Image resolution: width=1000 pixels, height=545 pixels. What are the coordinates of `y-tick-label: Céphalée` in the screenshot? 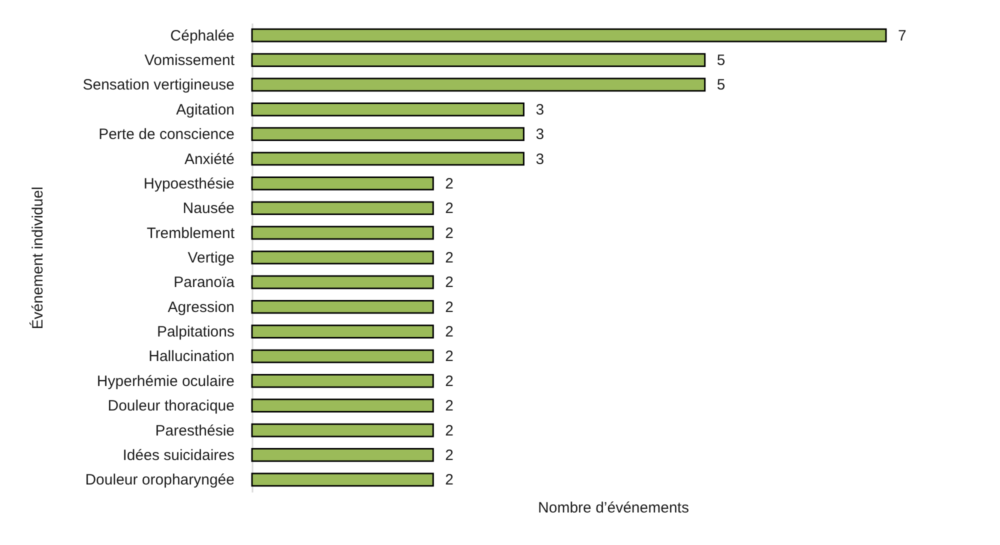 It's located at (202, 35).